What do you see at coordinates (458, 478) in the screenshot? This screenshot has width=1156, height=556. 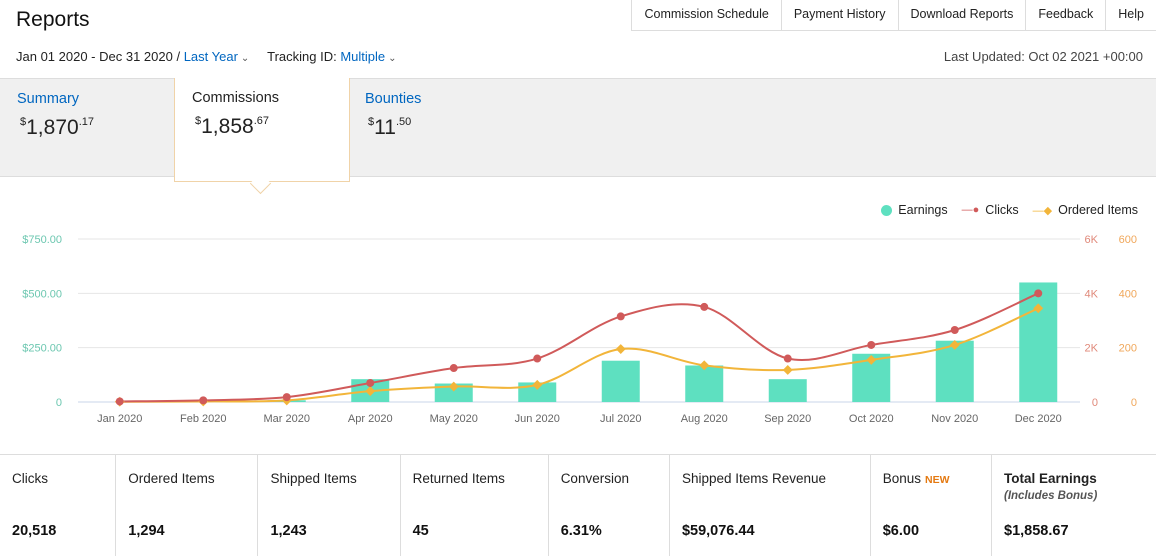 I see `stat-label: Returned Items` at bounding box center [458, 478].